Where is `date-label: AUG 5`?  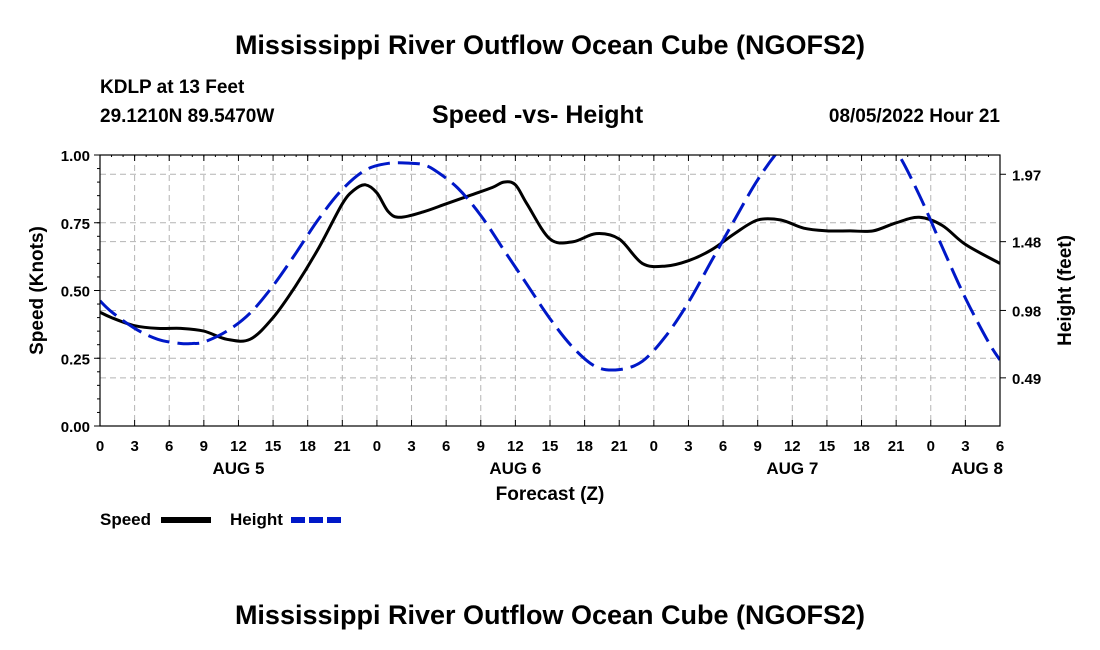 date-label: AUG 5 is located at coordinates (238, 468).